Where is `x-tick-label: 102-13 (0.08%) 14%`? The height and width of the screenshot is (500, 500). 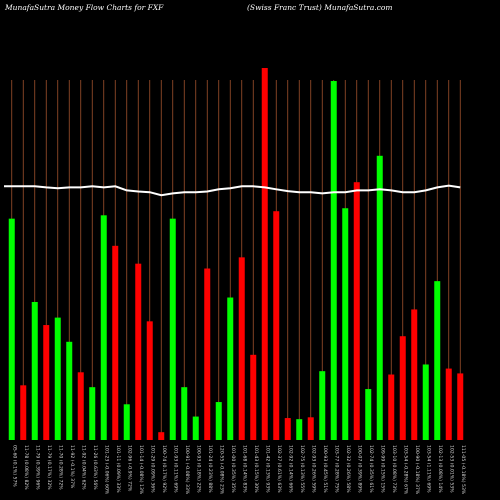 x-tick-label: 102-13 (0.08%) 14% is located at coordinates (440, 469).